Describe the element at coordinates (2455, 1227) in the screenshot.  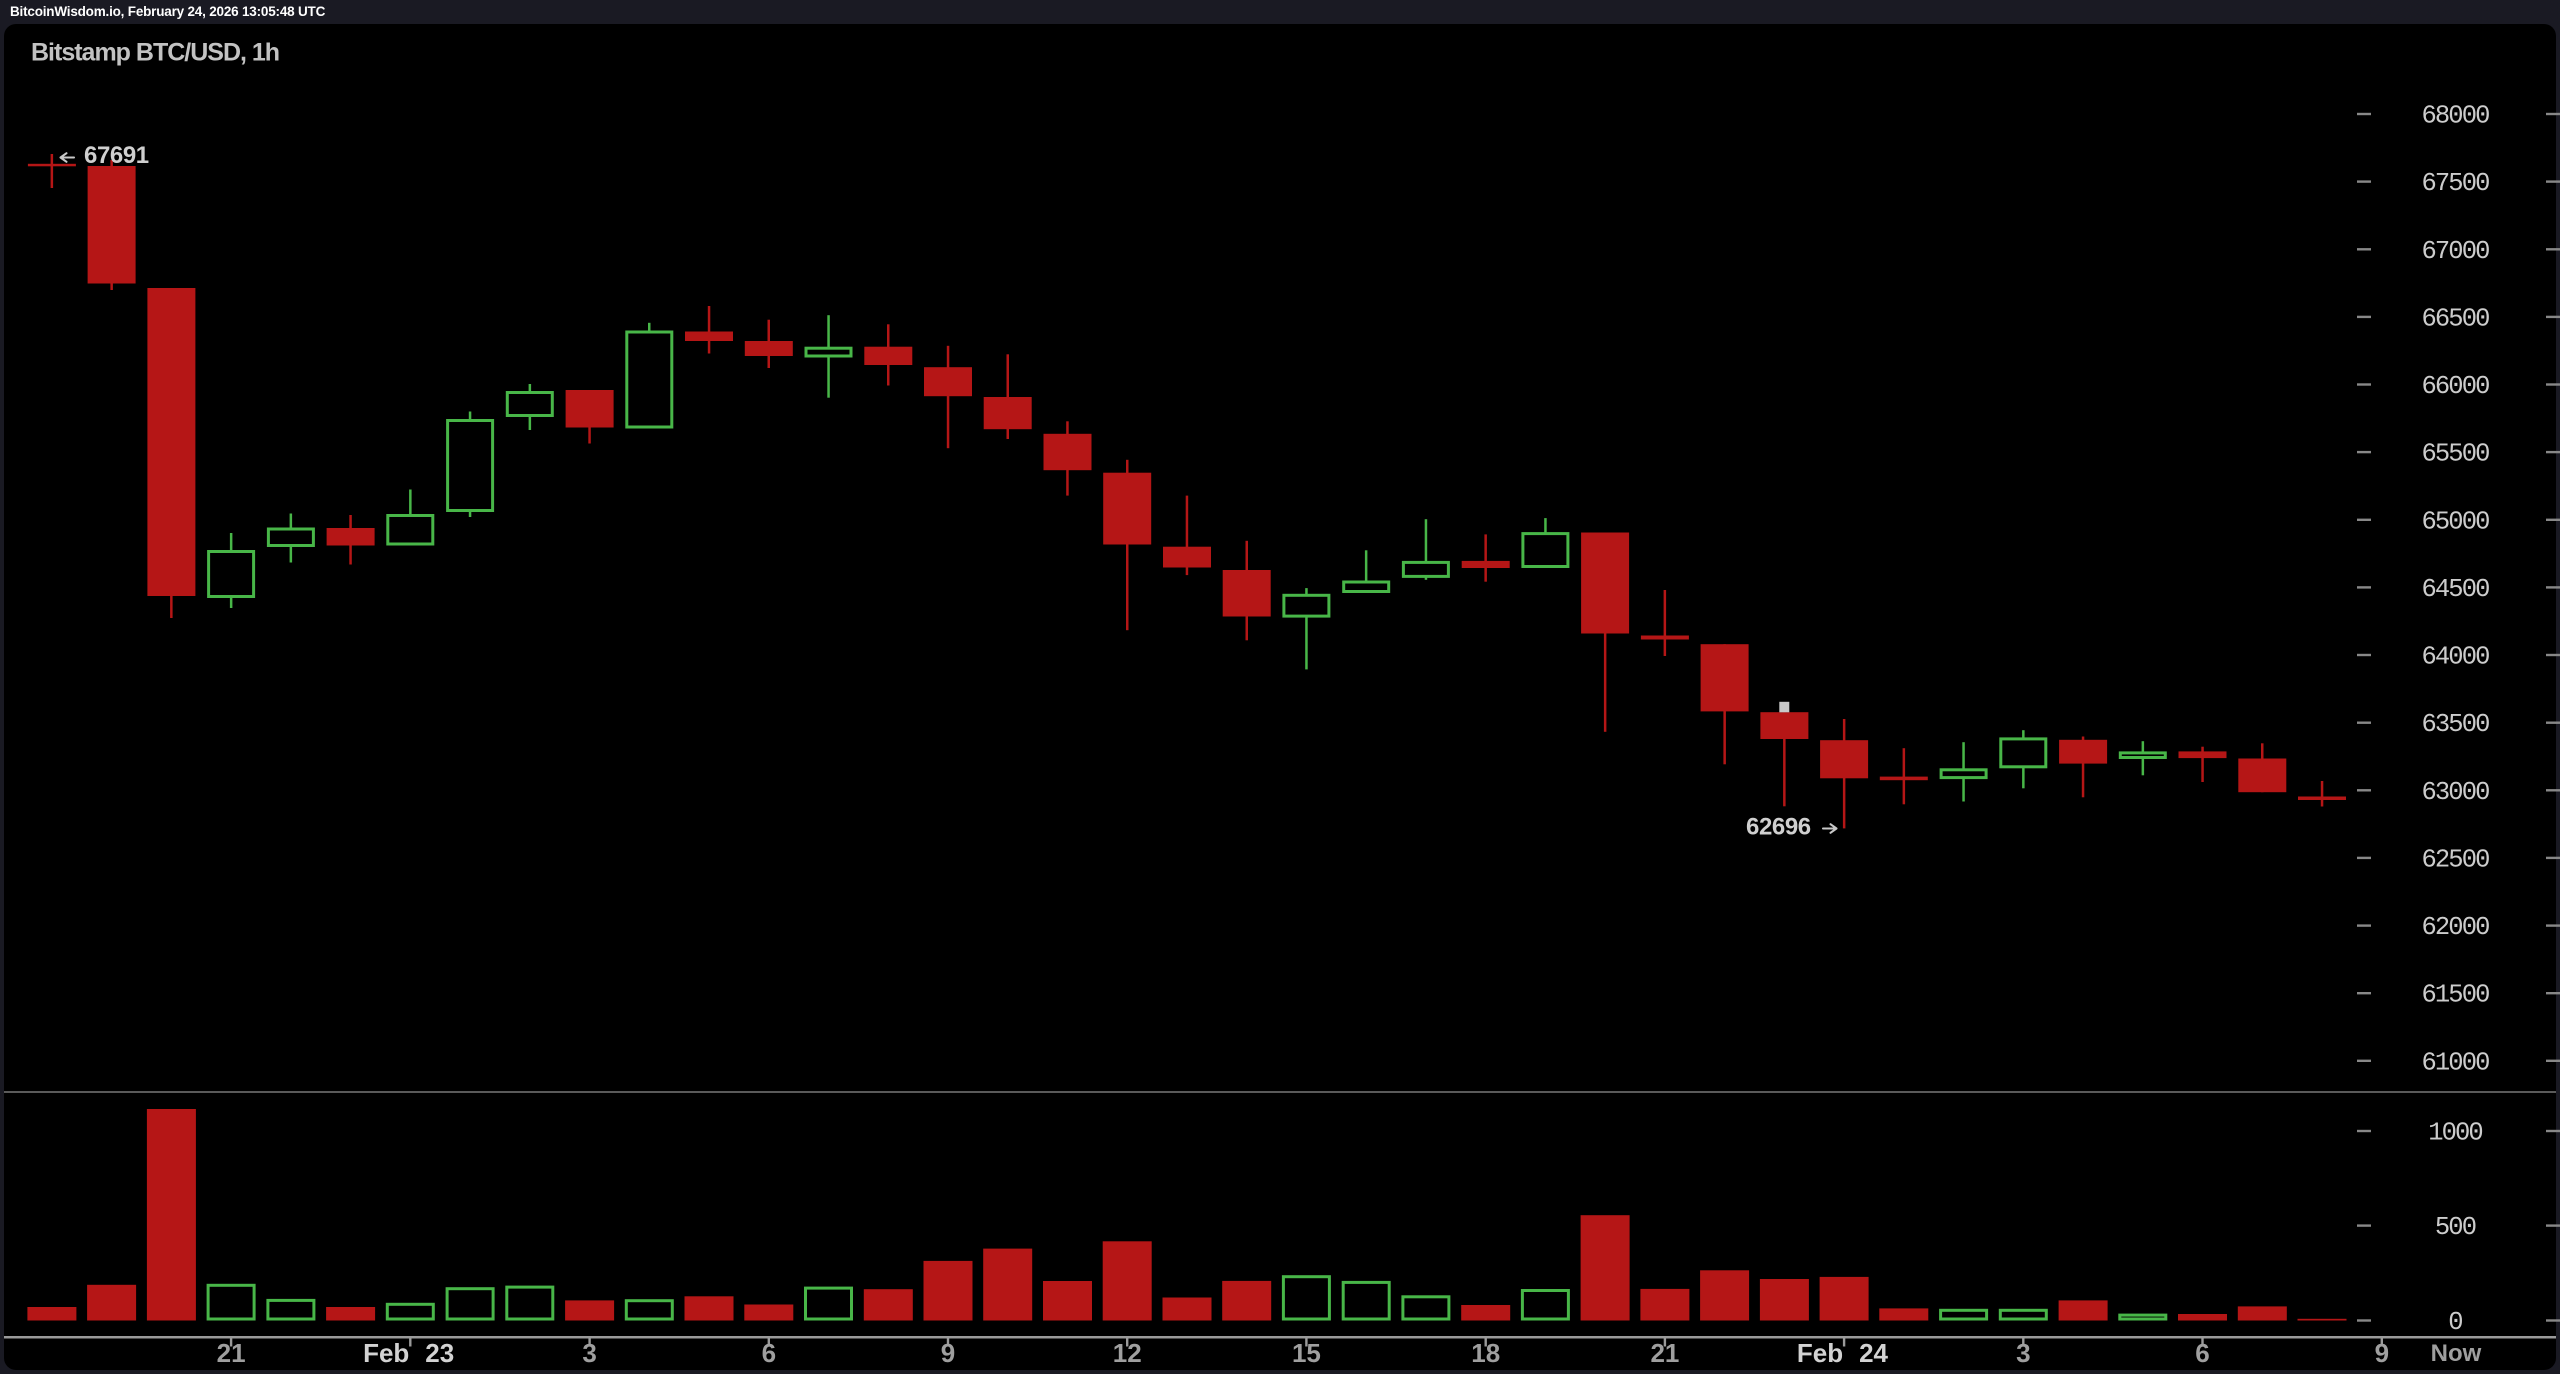
I see `svg-text: 500` at that location.